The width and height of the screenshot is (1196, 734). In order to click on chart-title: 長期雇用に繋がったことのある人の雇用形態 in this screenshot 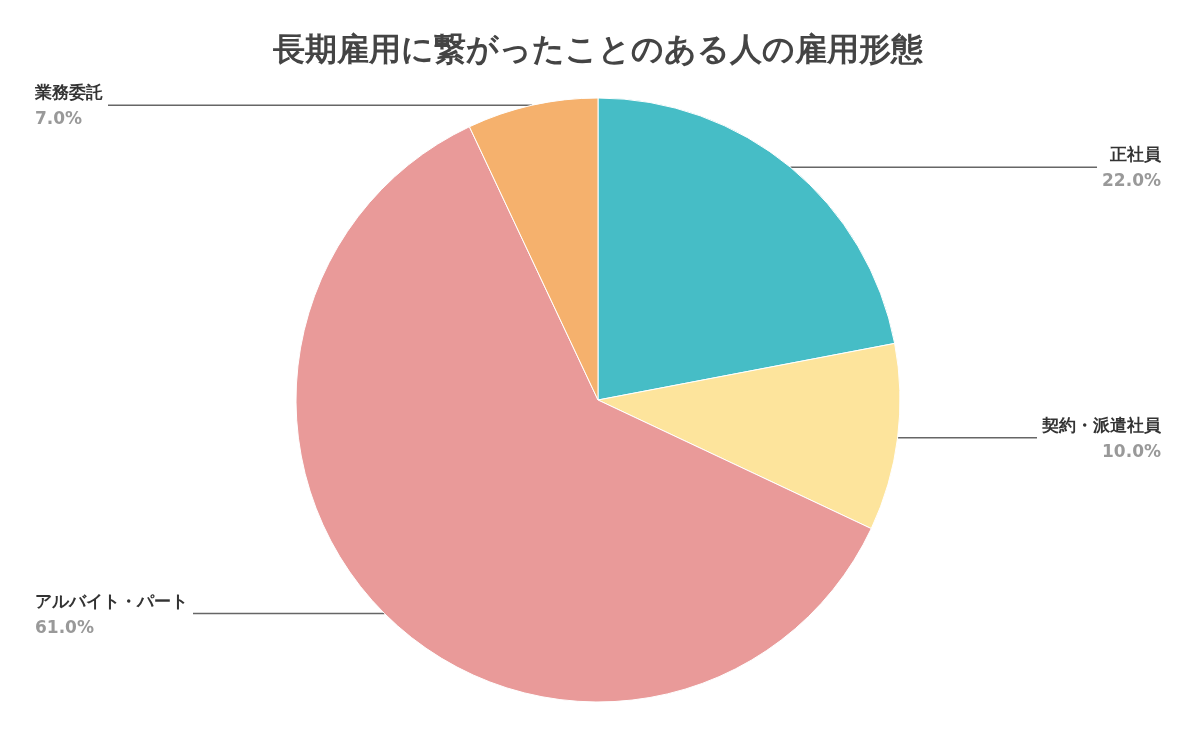, I will do `click(597, 49)`.